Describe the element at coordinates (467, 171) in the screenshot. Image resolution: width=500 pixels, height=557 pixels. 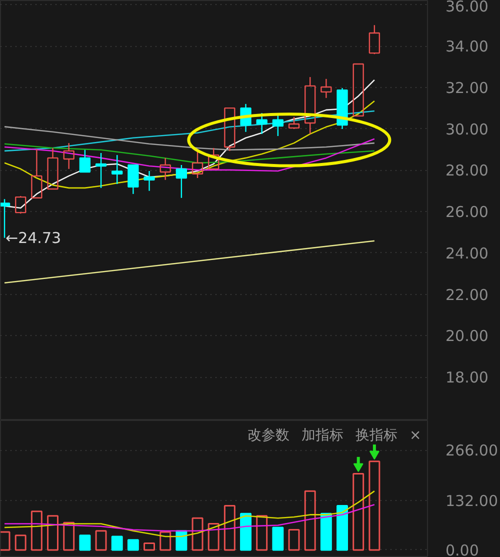
I see `y-tick-label: 28.00` at that location.